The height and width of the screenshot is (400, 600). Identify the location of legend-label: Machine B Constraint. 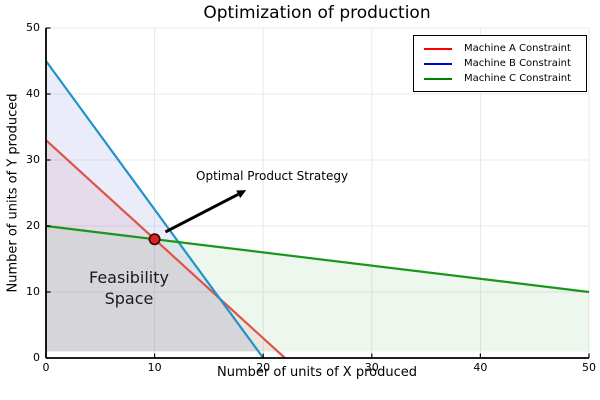
(517, 63).